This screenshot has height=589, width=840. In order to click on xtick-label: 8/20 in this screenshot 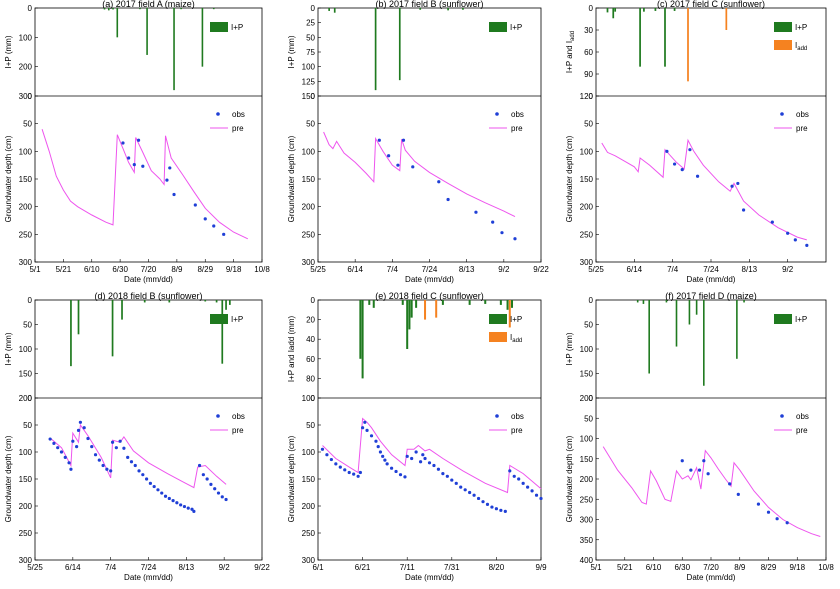, I will do `click(497, 567)`.